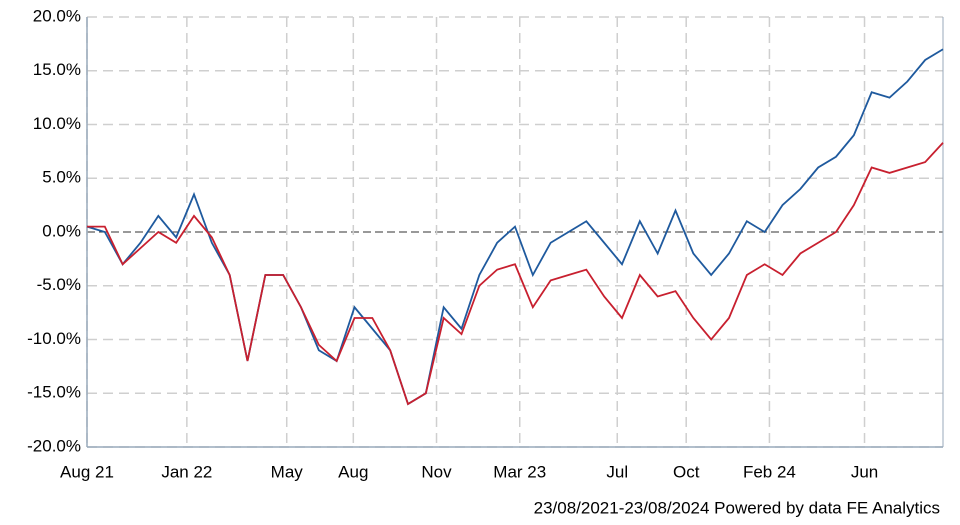 The image size is (960, 525). I want to click on x-tick-label: Jan 22, so click(186, 471).